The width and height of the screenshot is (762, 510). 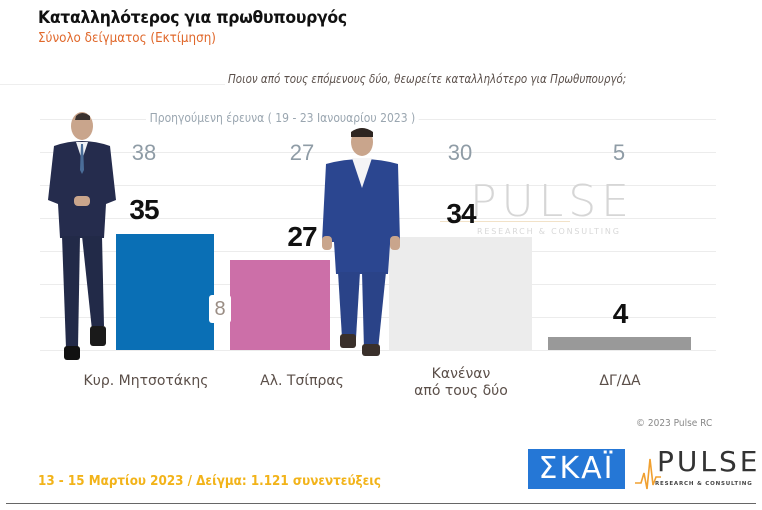 I want to click on value-label-dk: 4, so click(x=620, y=313).